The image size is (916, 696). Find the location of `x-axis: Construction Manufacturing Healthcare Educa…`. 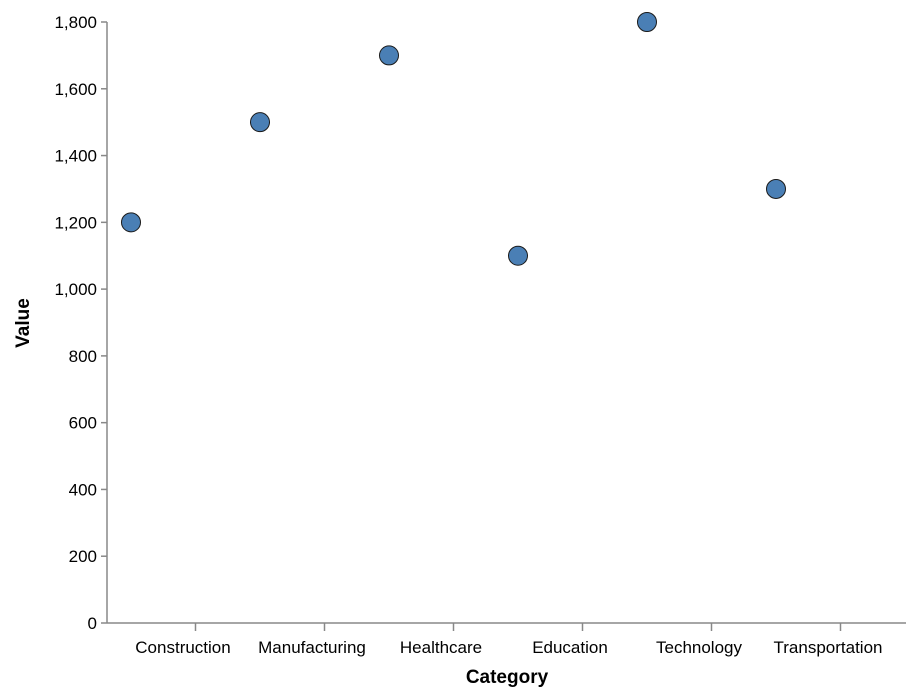

x-axis: Construction Manufacturing Healthcare Educa… is located at coordinates (506, 639).